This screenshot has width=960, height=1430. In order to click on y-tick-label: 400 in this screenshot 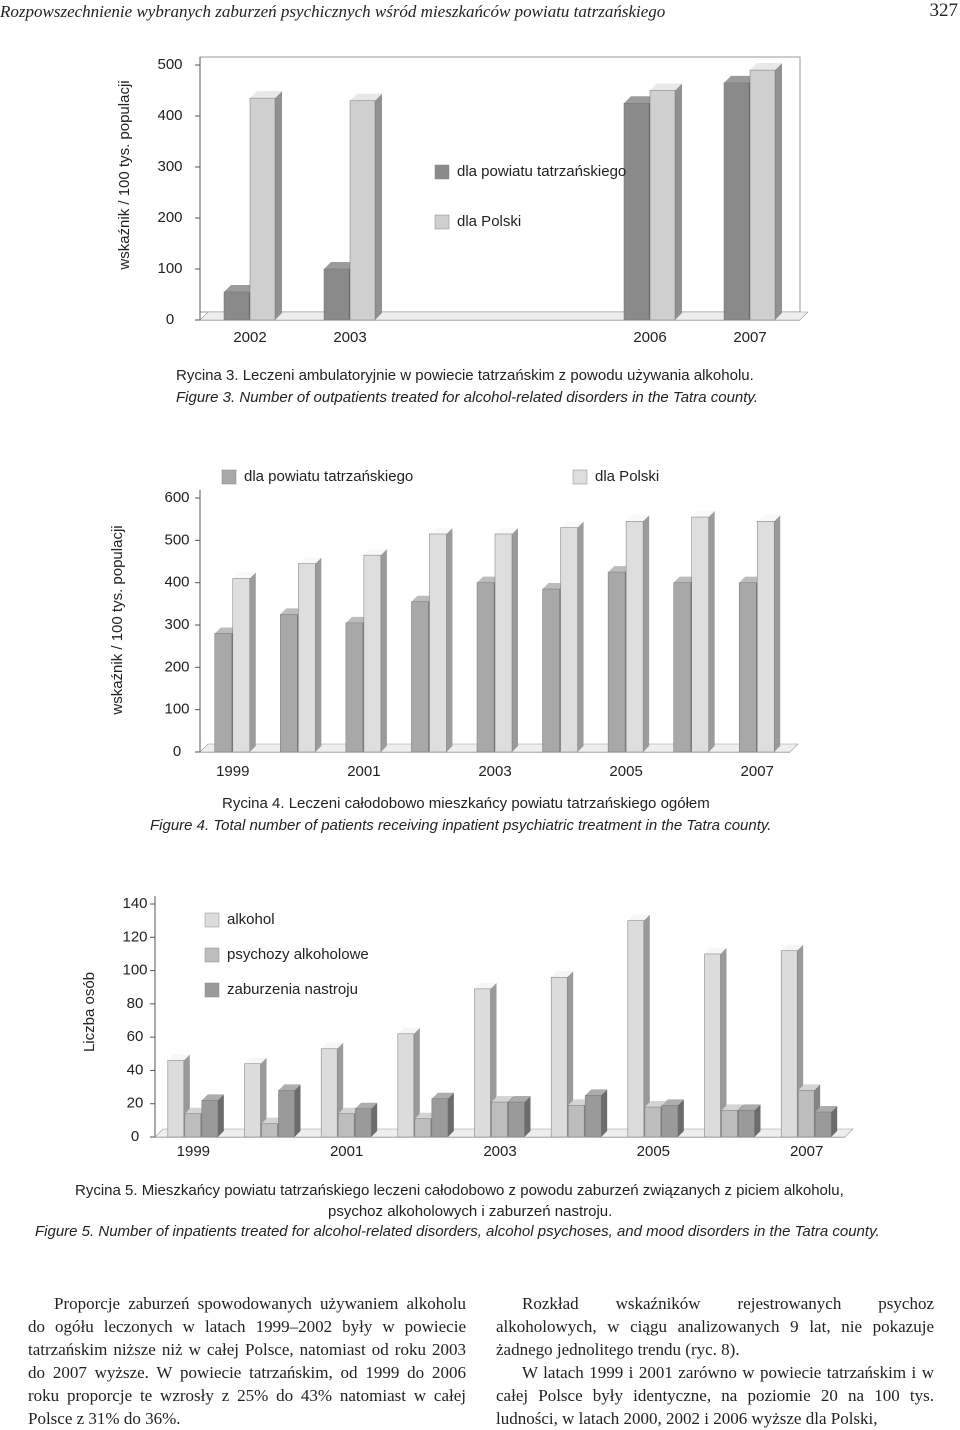, I will do `click(169, 115)`.